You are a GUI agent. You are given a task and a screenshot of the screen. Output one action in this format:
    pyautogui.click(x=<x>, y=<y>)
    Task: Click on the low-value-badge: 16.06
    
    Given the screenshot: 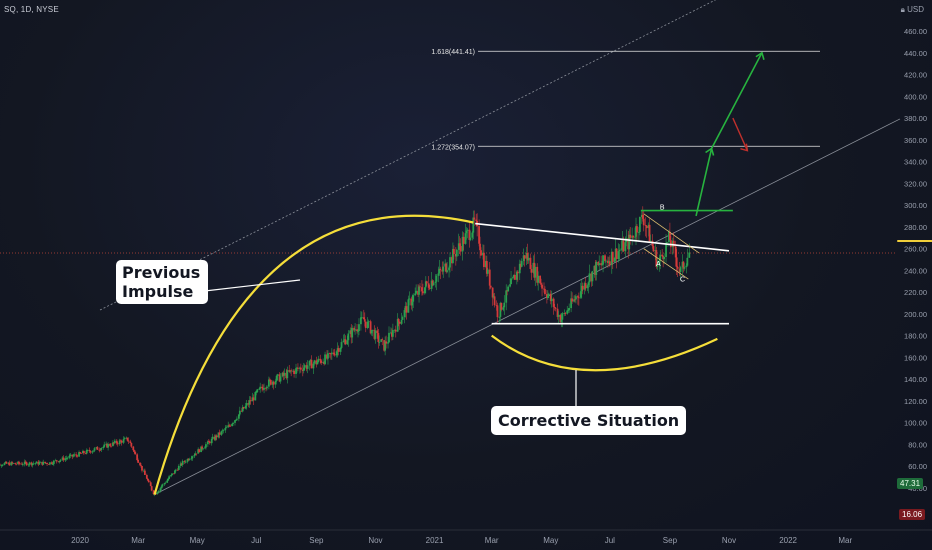 What is the action you would take?
    pyautogui.click(x=912, y=514)
    